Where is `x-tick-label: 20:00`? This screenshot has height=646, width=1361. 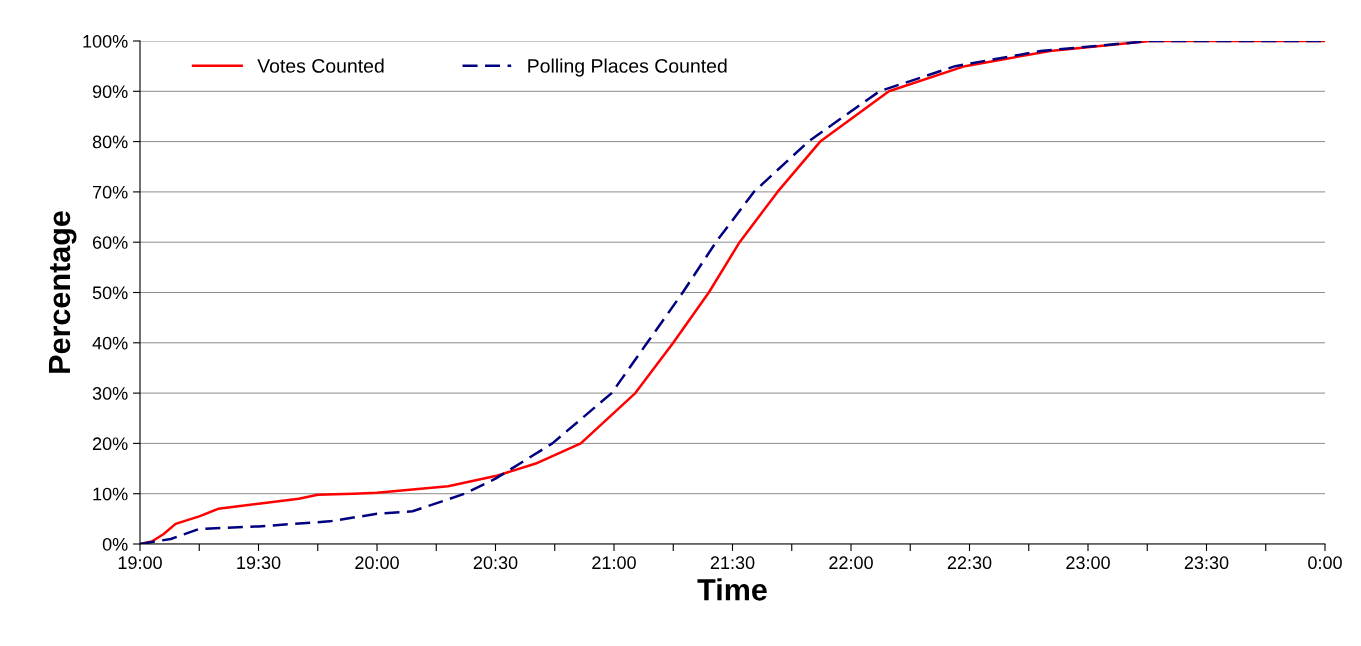 x-tick-label: 20:00 is located at coordinates (377, 563).